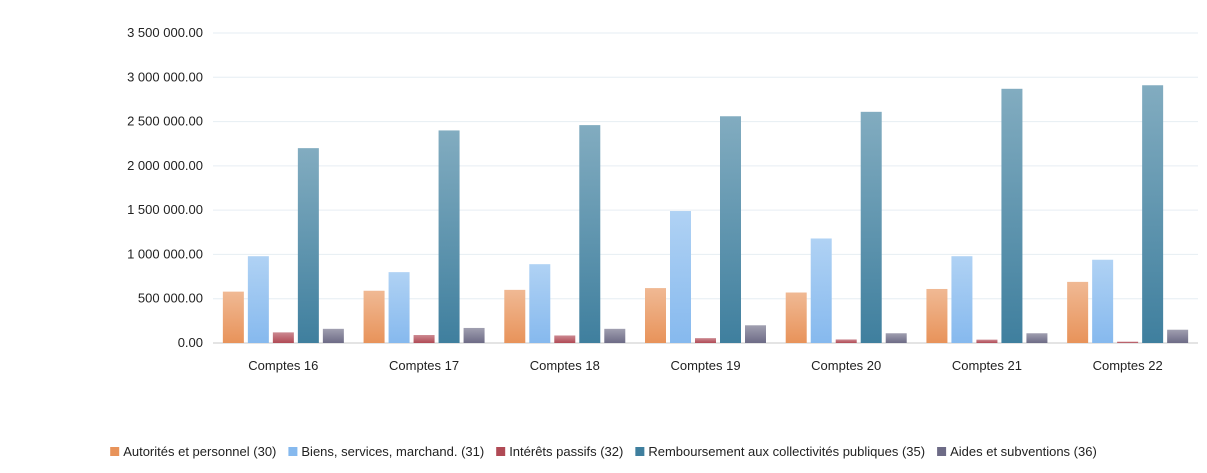  I want to click on y-tick-label: 2 500 000.00, so click(165, 121).